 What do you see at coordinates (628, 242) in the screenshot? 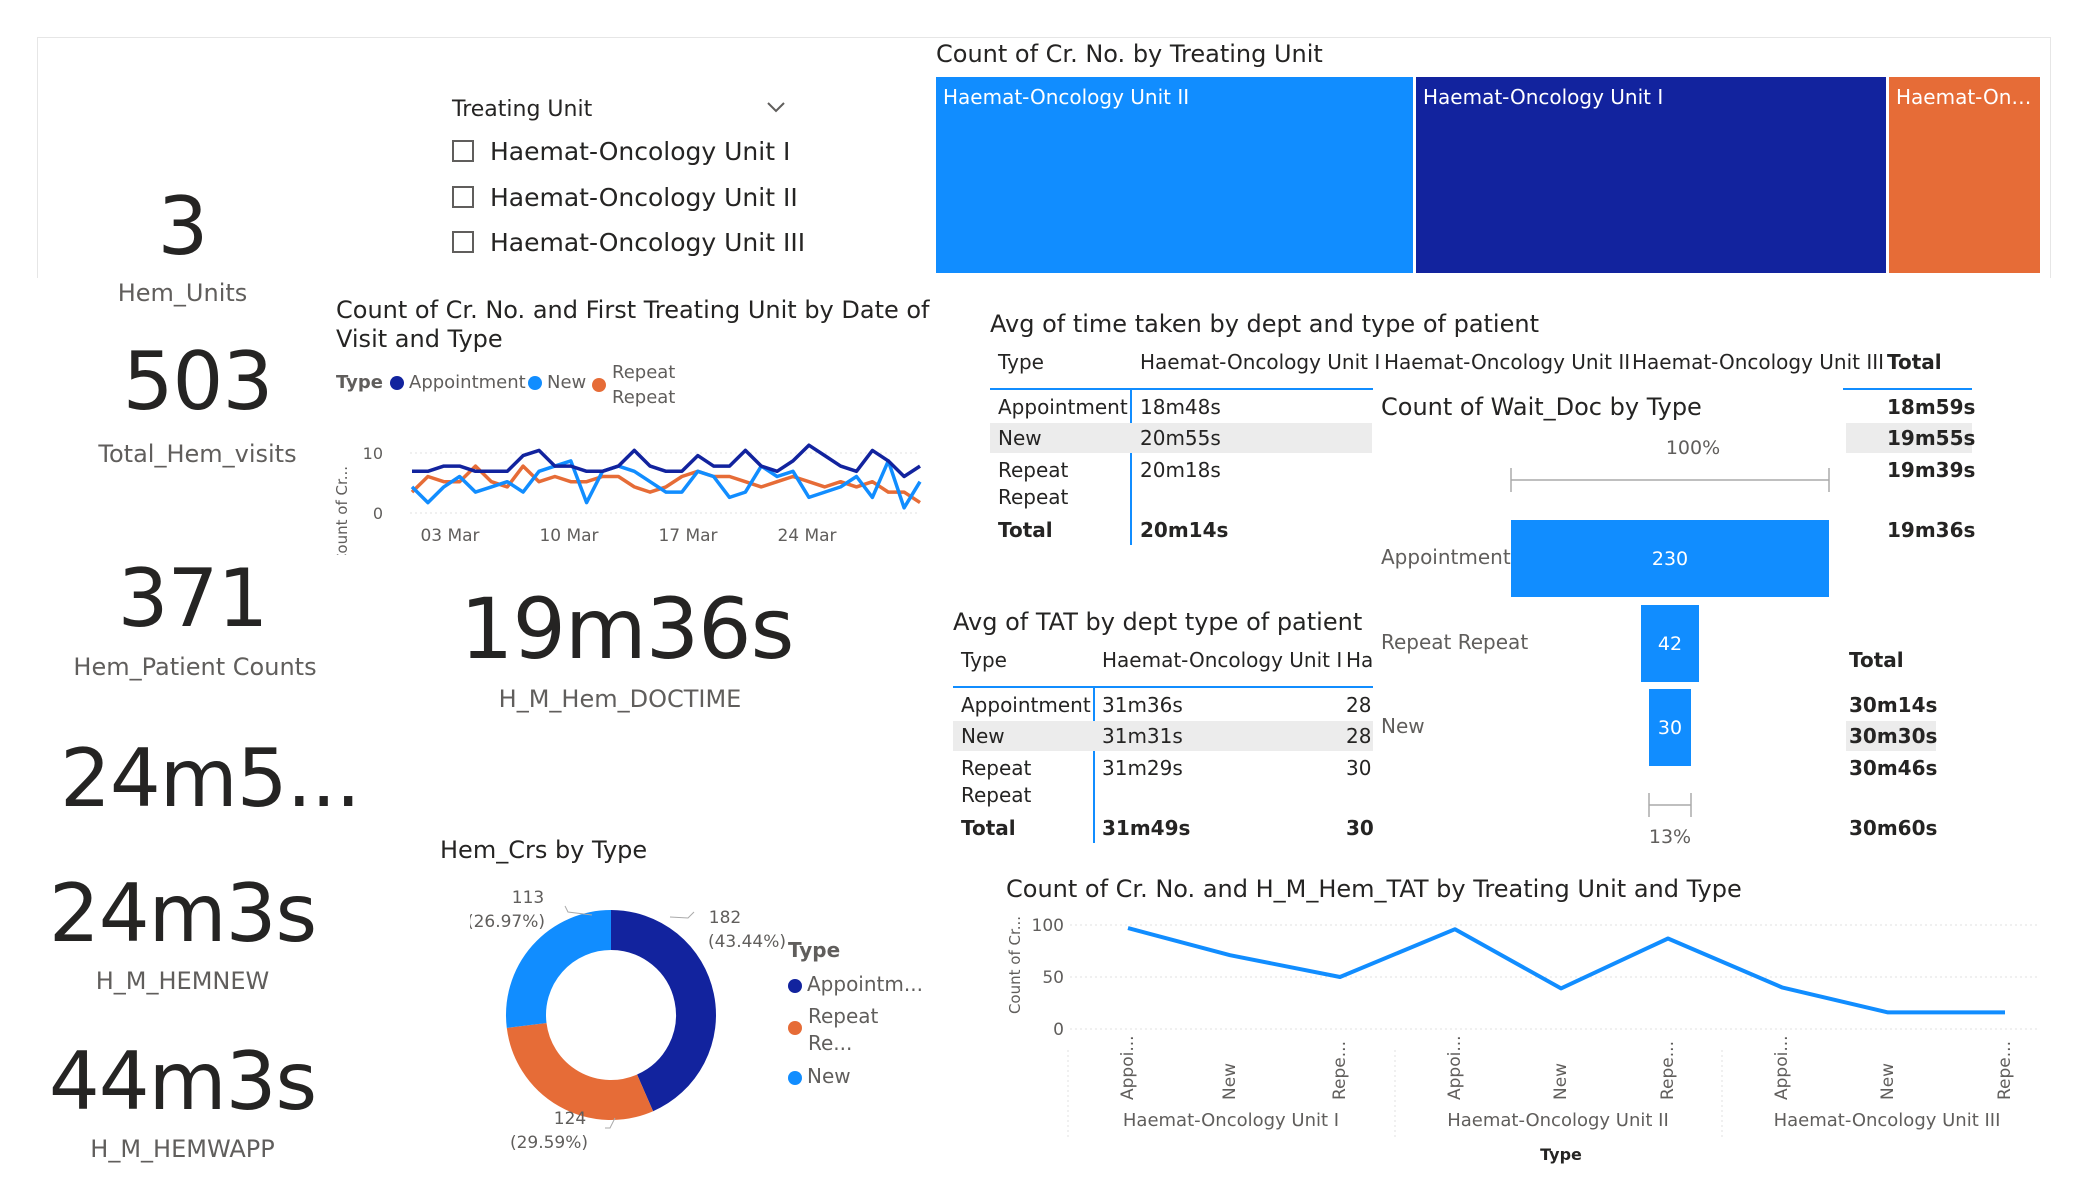
I see `slicer-item-unit-3: Haemat-Oncology Unit III` at bounding box center [628, 242].